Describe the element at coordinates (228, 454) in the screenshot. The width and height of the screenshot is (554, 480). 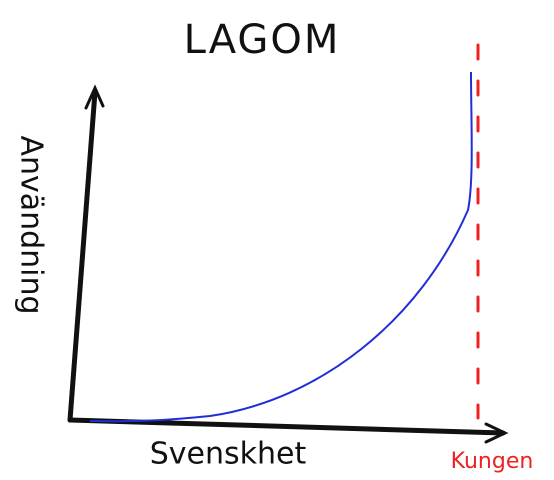
I see `x-axis-label: Svenskhet` at that location.